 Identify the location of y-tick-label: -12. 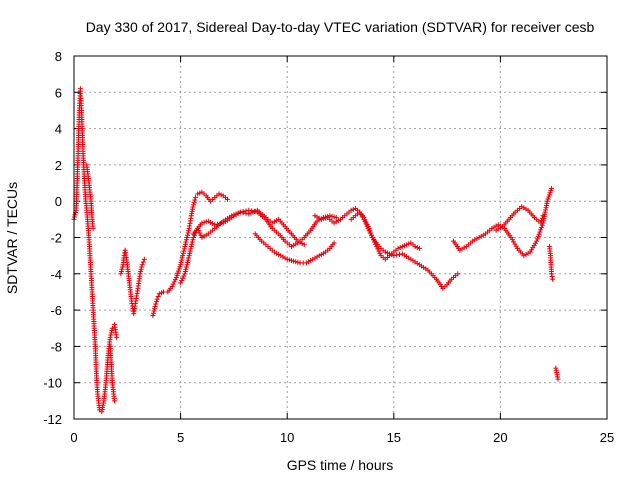
(52, 419).